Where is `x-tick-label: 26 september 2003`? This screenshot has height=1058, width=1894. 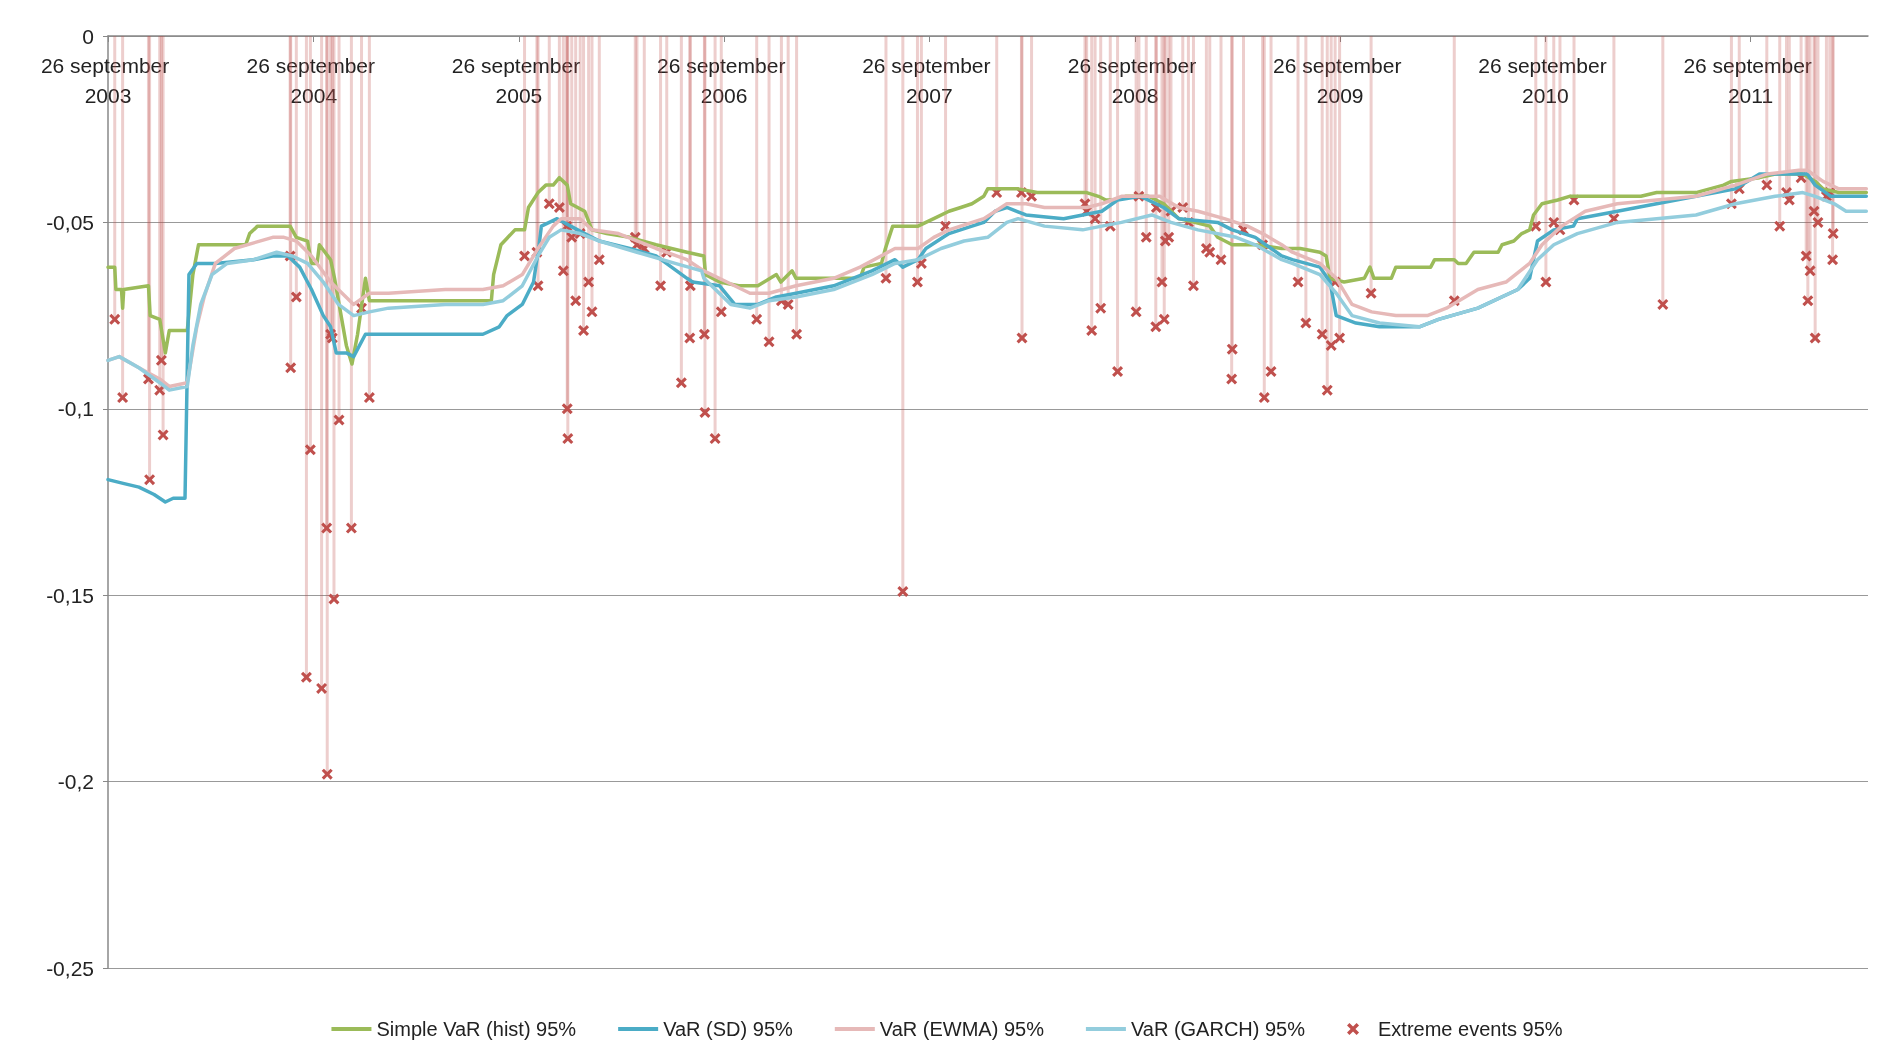
x-tick-label: 26 september 2003 is located at coordinates (108, 80).